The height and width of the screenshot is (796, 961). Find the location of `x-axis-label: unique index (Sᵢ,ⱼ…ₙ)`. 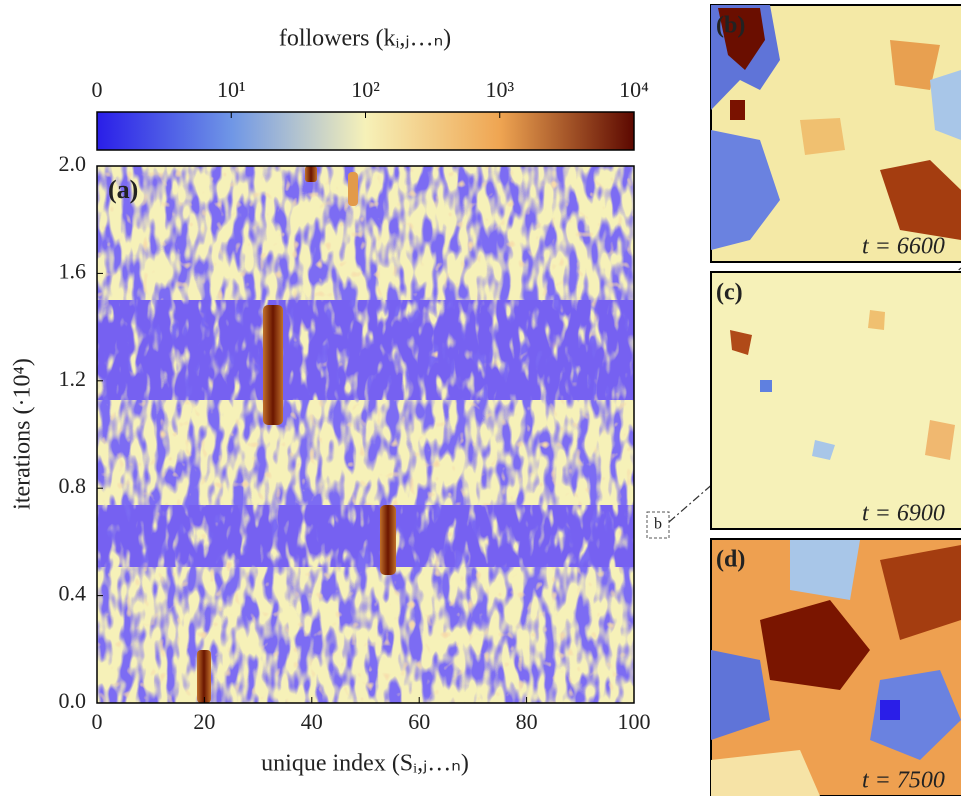

x-axis-label: unique index (Sᵢ,ⱼ…ₙ) is located at coordinates (365, 764).